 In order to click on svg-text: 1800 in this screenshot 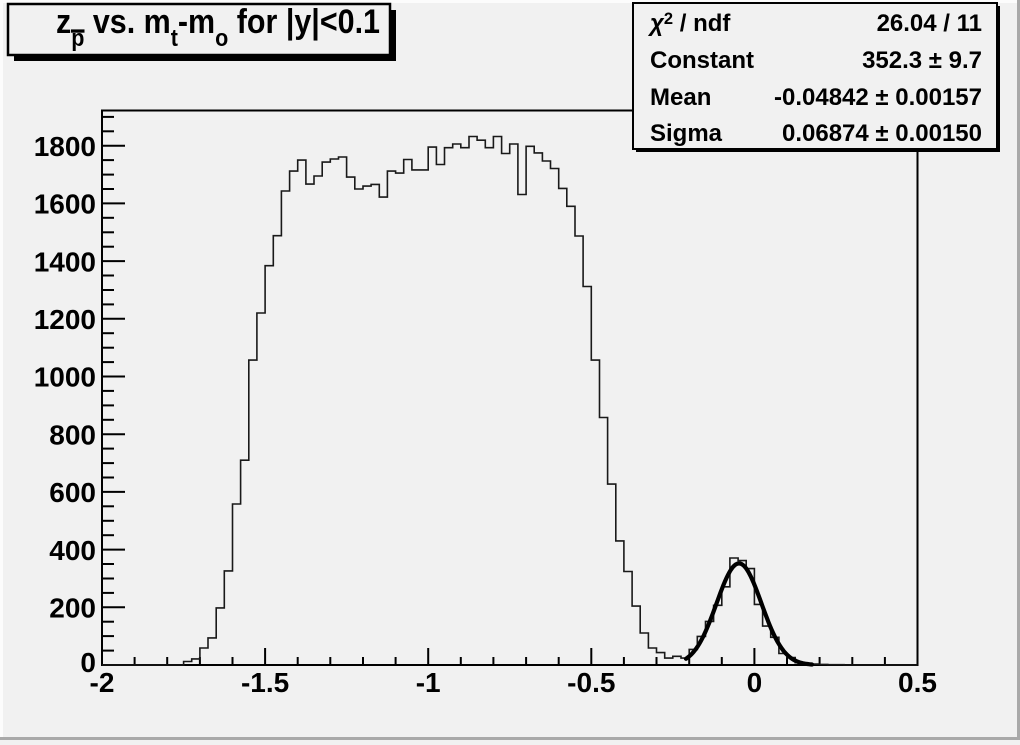, I will do `click(65, 146)`.